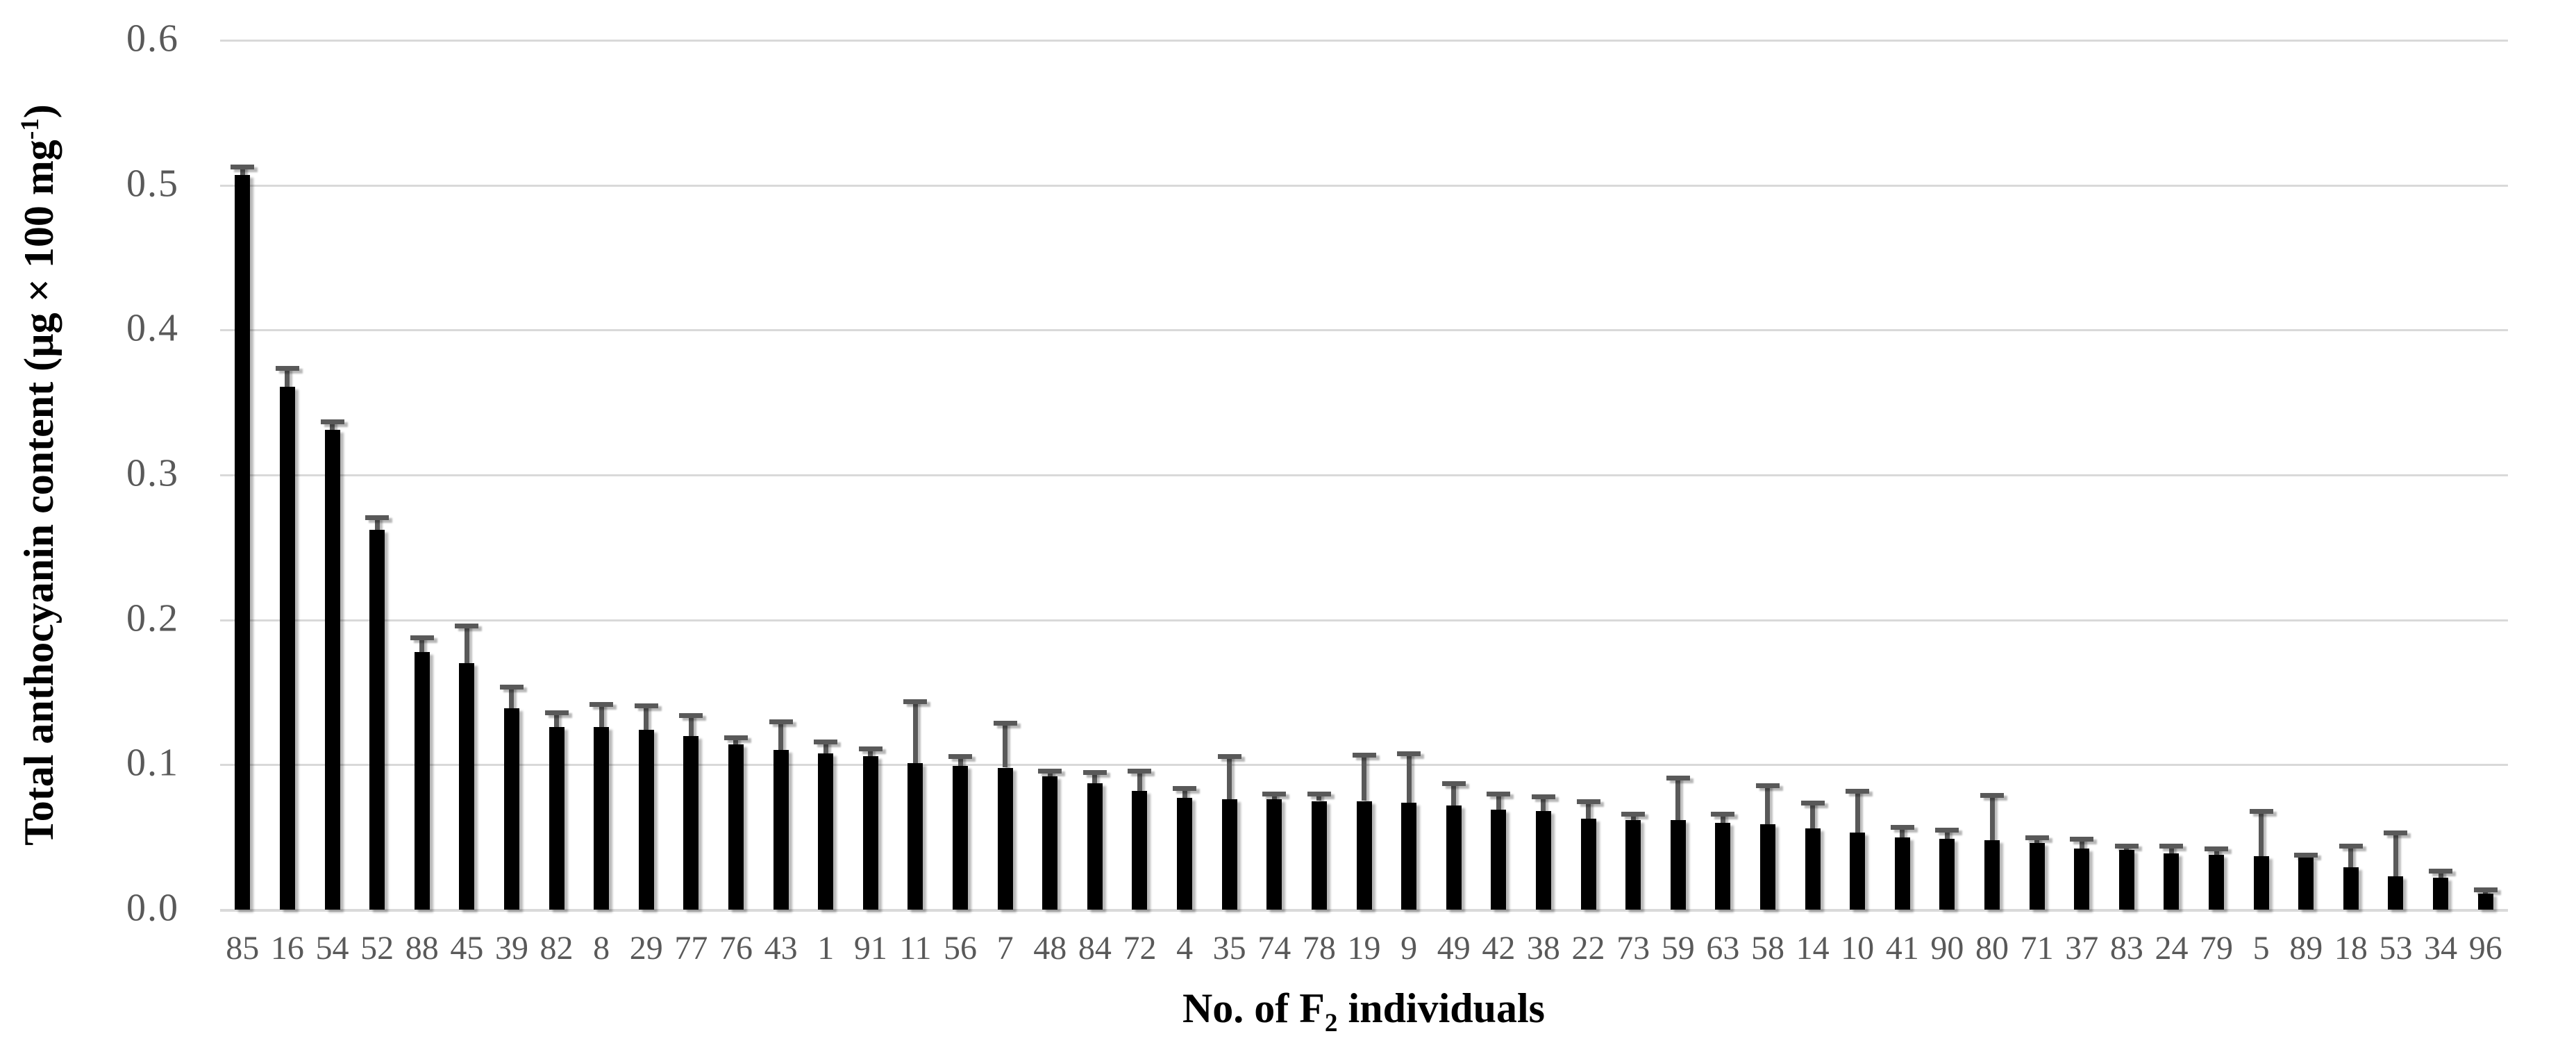 The image size is (2576, 1052). I want to click on x-tick-label: 82, so click(557, 949).